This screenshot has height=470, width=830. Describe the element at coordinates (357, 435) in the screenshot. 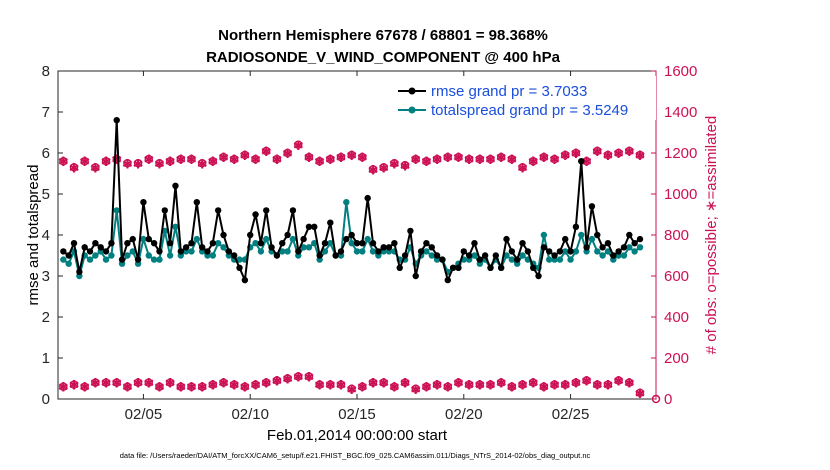

I see `x-axis-label: Feb.01,2014 00:00:00 start` at that location.